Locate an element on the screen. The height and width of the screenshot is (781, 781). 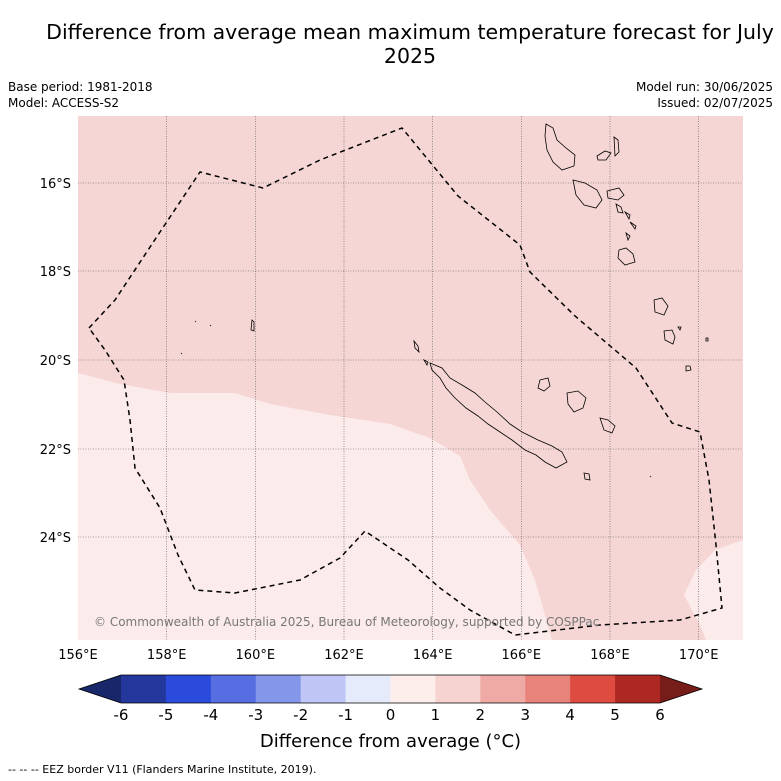
meta-left: Base period: 1981-2018 Model: ACCESS-S2 is located at coordinates (80, 95).